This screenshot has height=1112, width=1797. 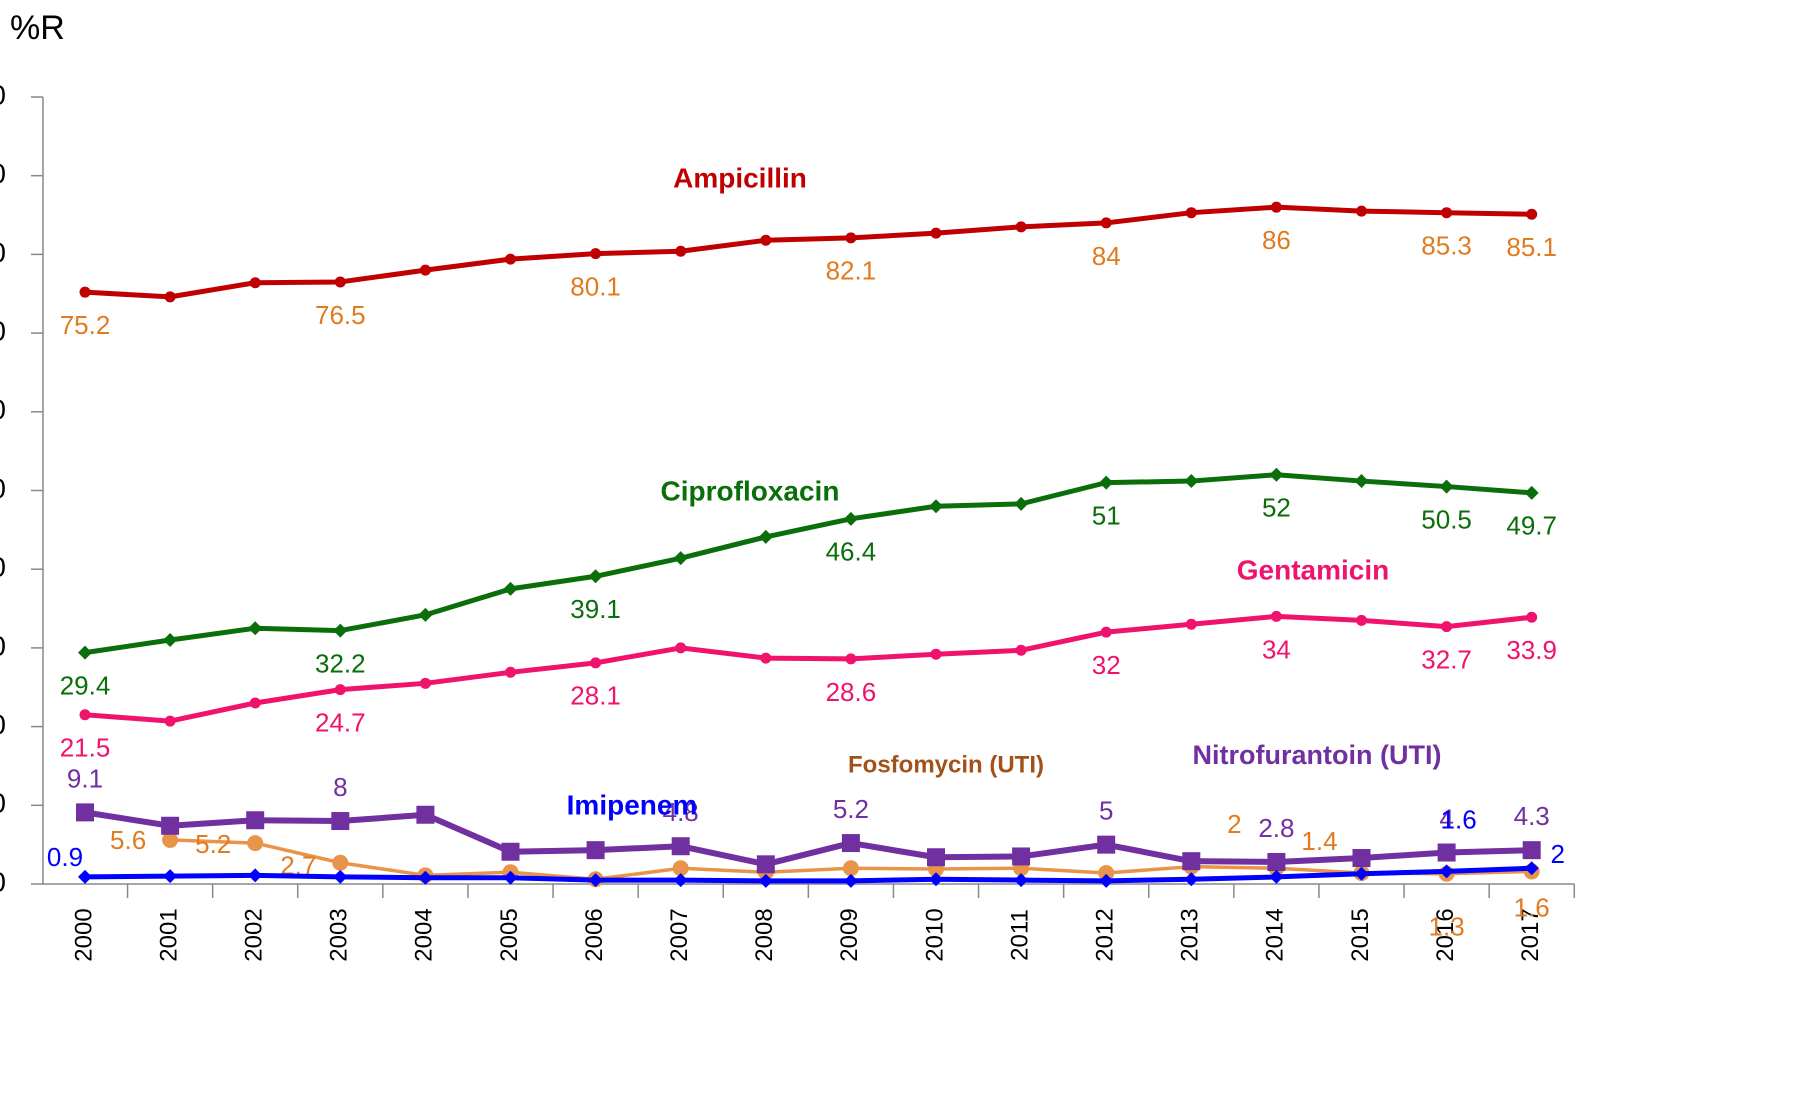 I want to click on series-name: Nitrofurantoin (UTI), so click(x=1317, y=755).